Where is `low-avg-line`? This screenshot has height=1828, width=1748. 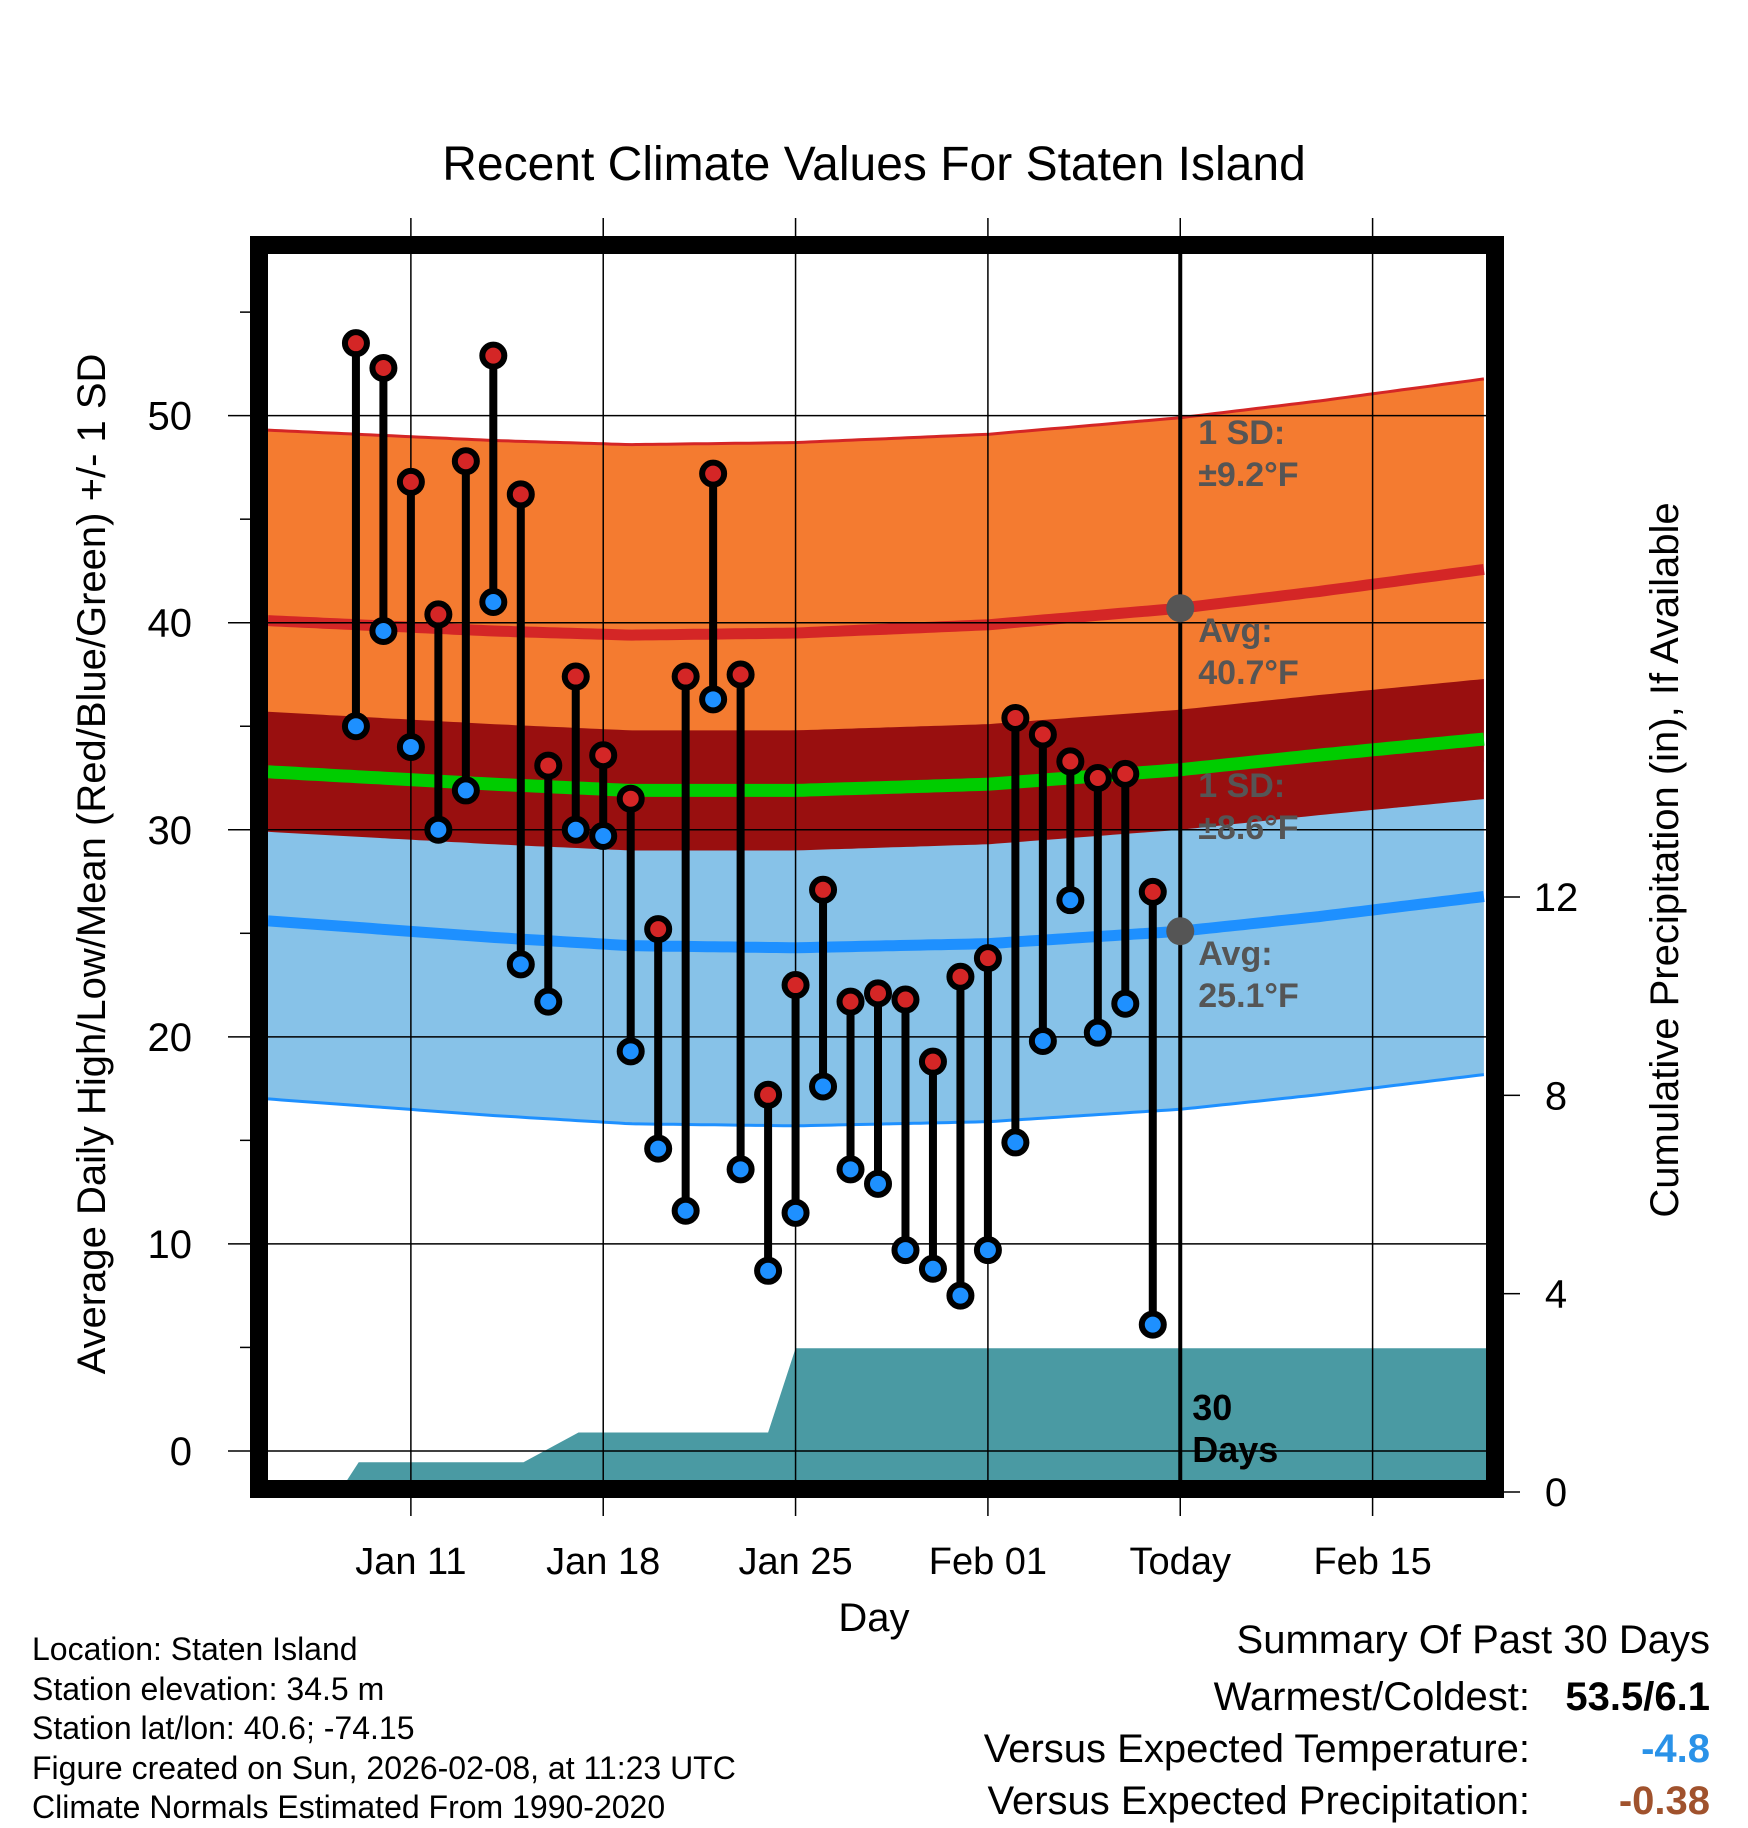 low-avg-line is located at coordinates (876, 922).